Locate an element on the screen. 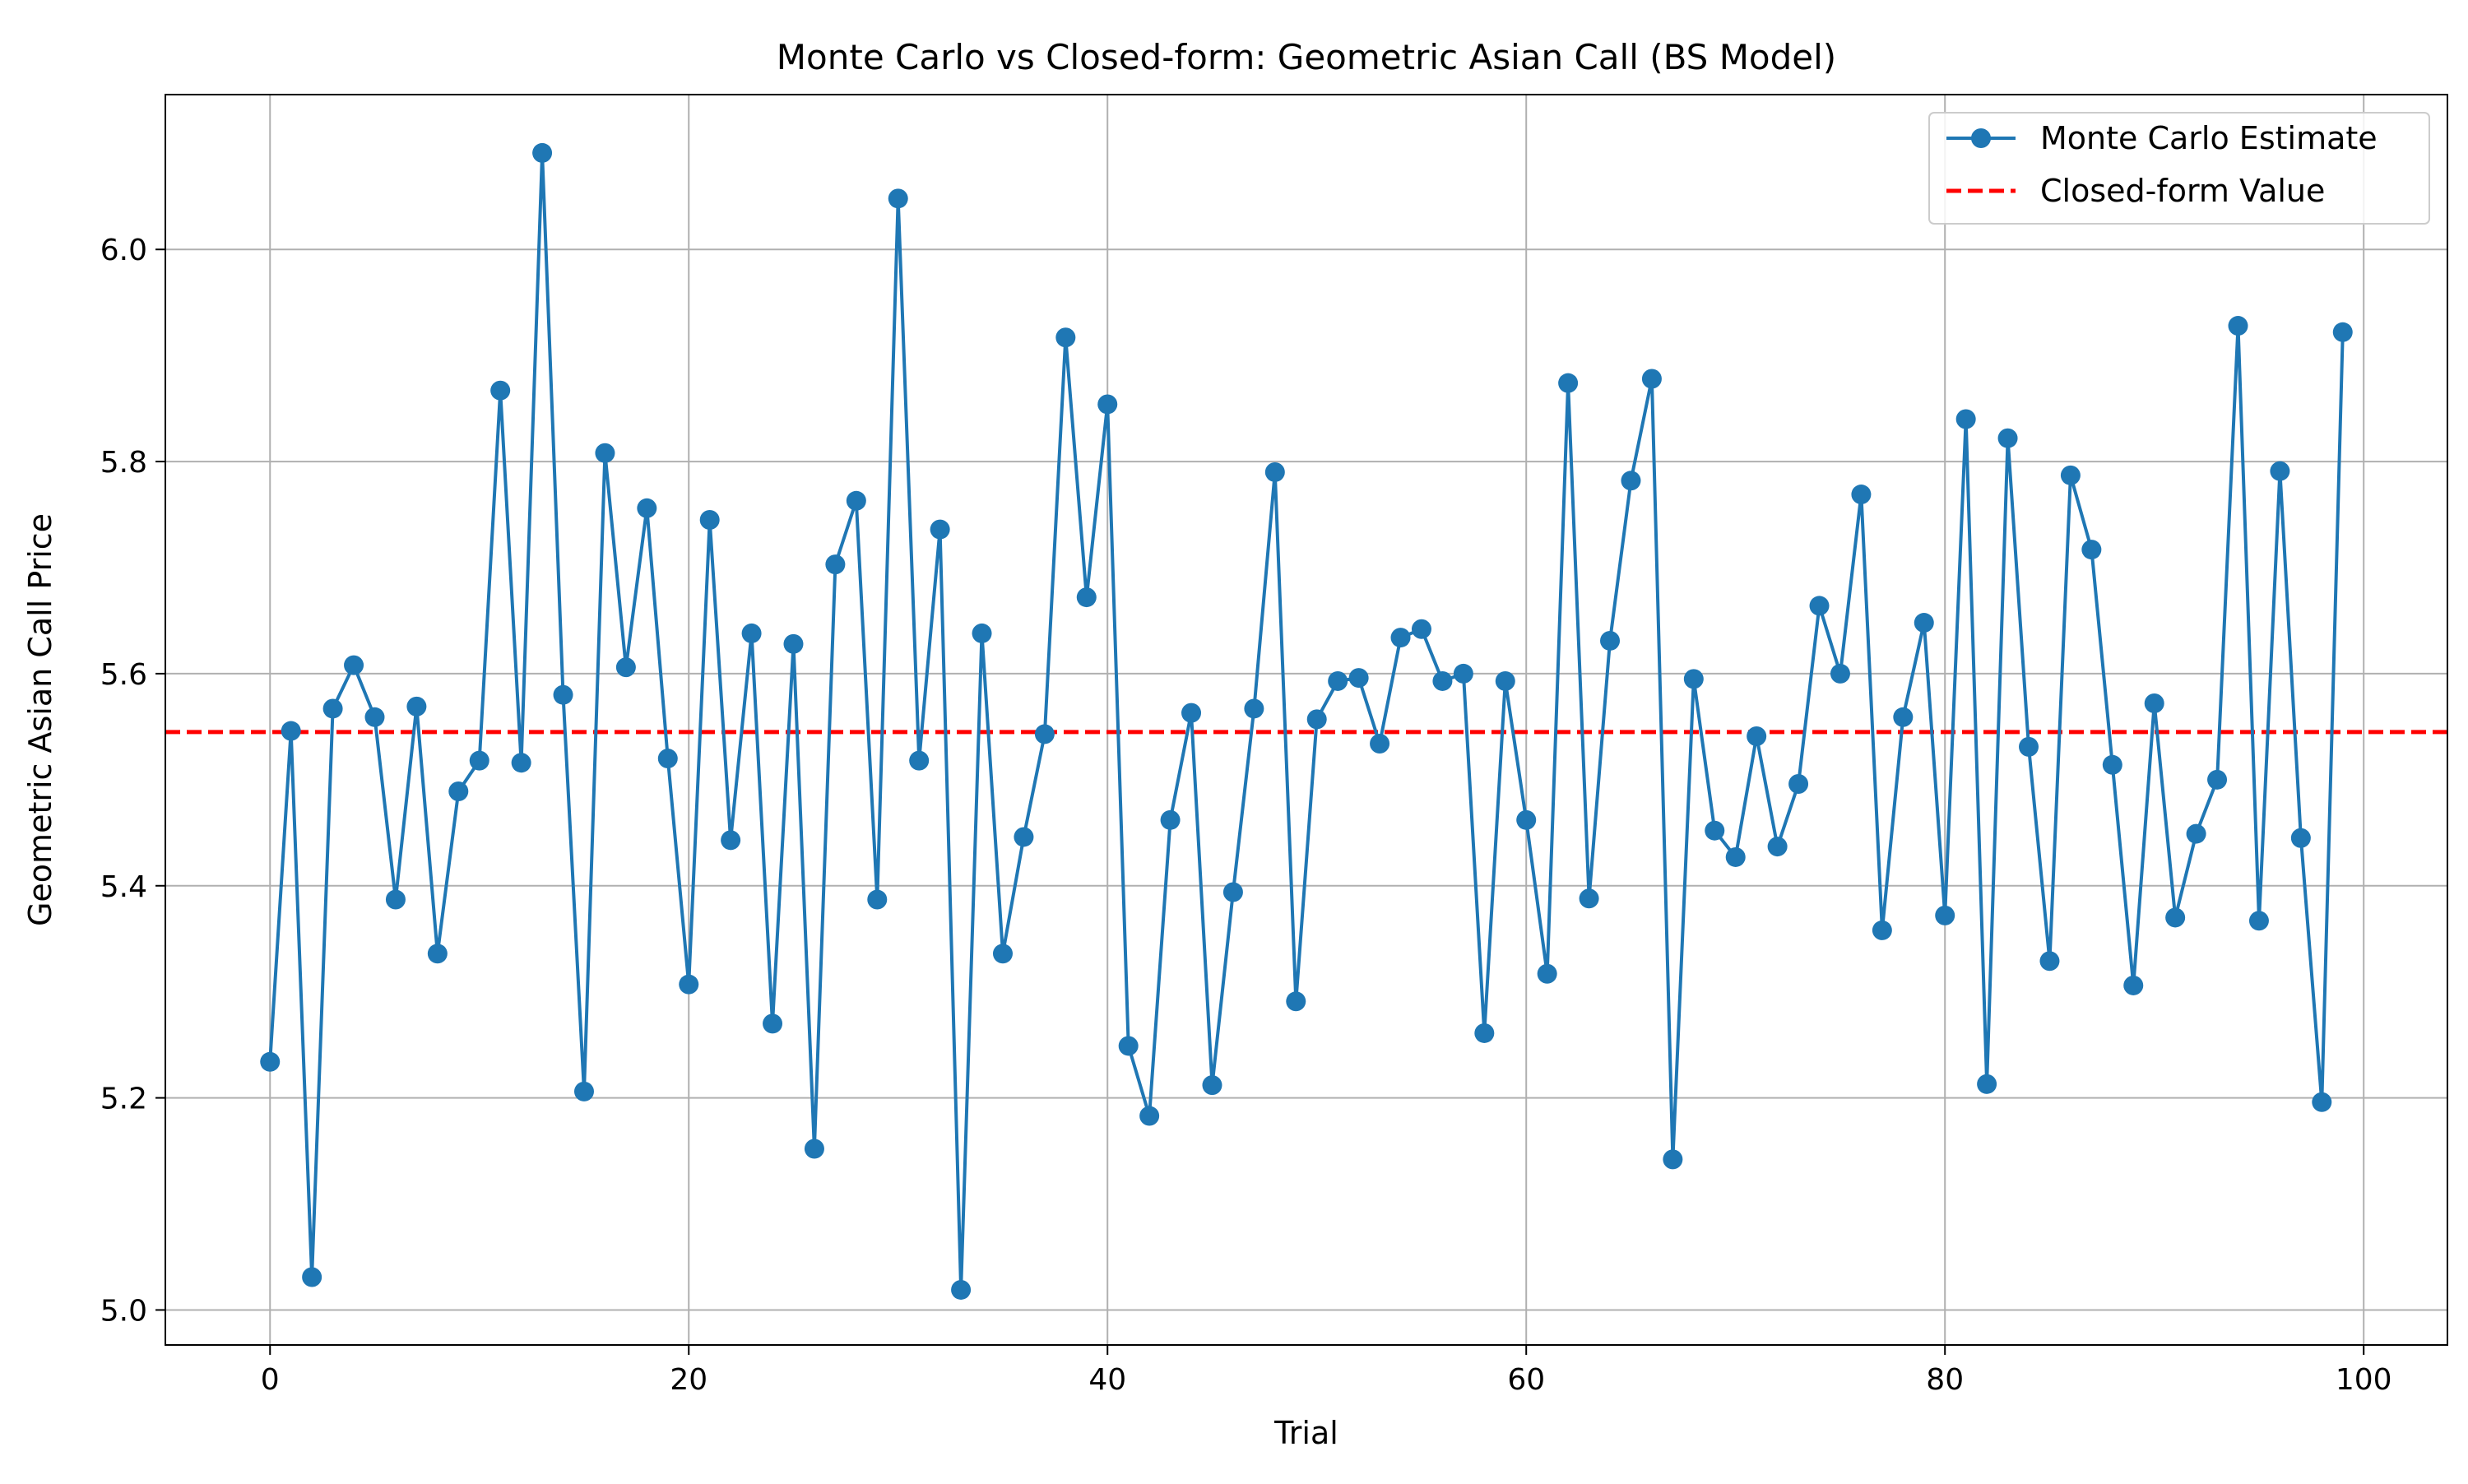 This screenshot has height=1484, width=2468. legend-marker-monte-carlo is located at coordinates (1981, 138).